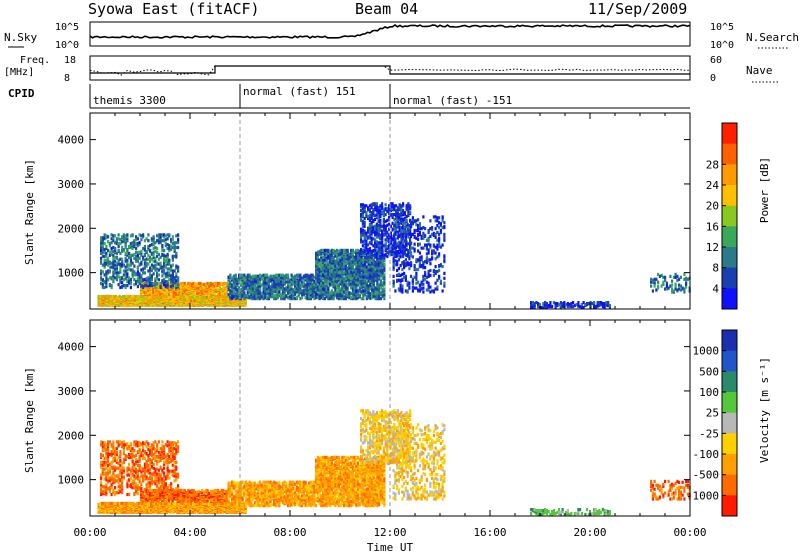 The image size is (800, 554). Describe the element at coordinates (390, 70) in the screenshot. I see `freq-series` at that location.